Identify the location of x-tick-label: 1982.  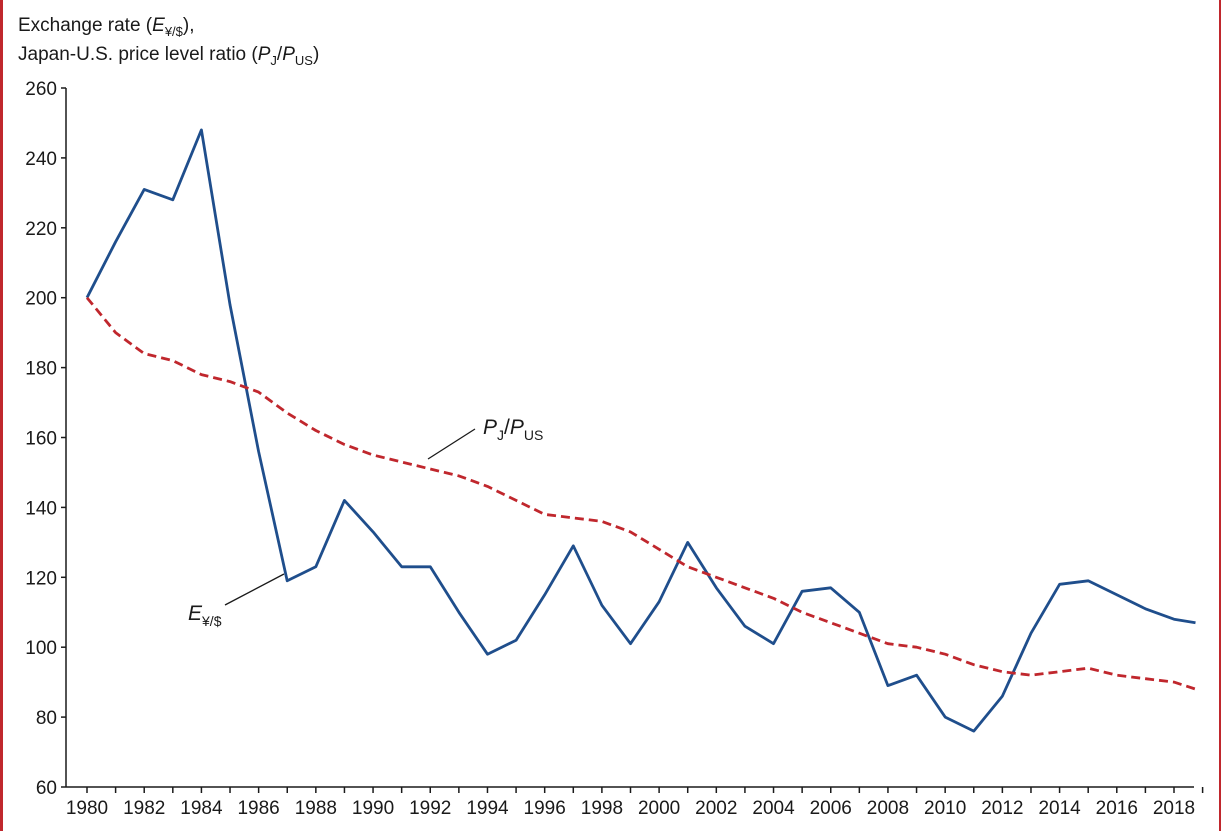
(144, 808).